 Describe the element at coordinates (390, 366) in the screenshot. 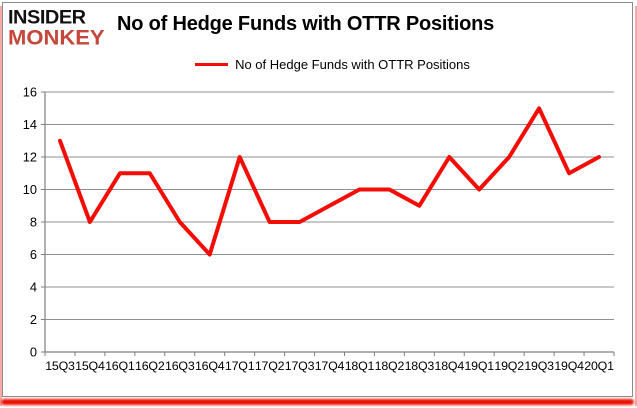

I see `x-axis-label: 18Q2` at that location.